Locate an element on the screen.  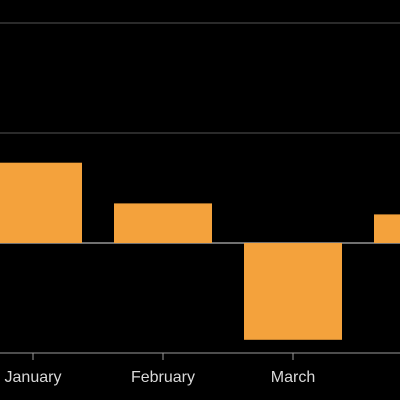
x-tick-label: March is located at coordinates (293, 377).